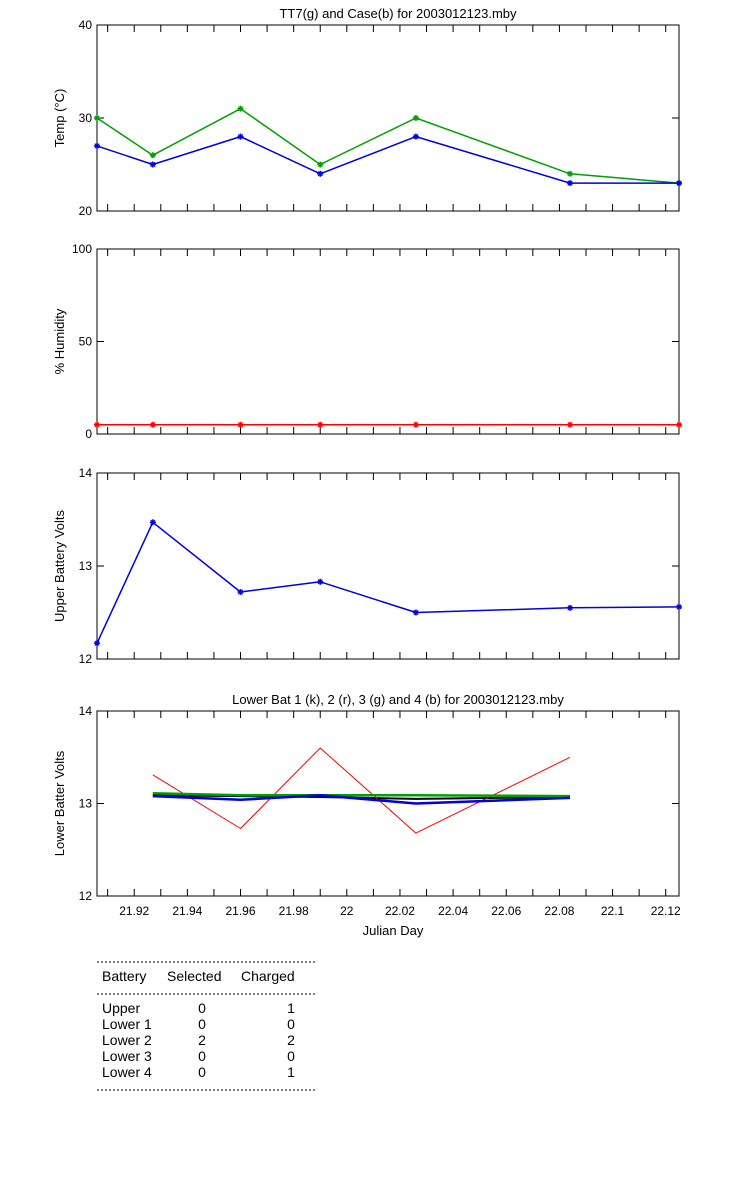  What do you see at coordinates (202, 1040) in the screenshot?
I see `table-cell-selected: 2` at bounding box center [202, 1040].